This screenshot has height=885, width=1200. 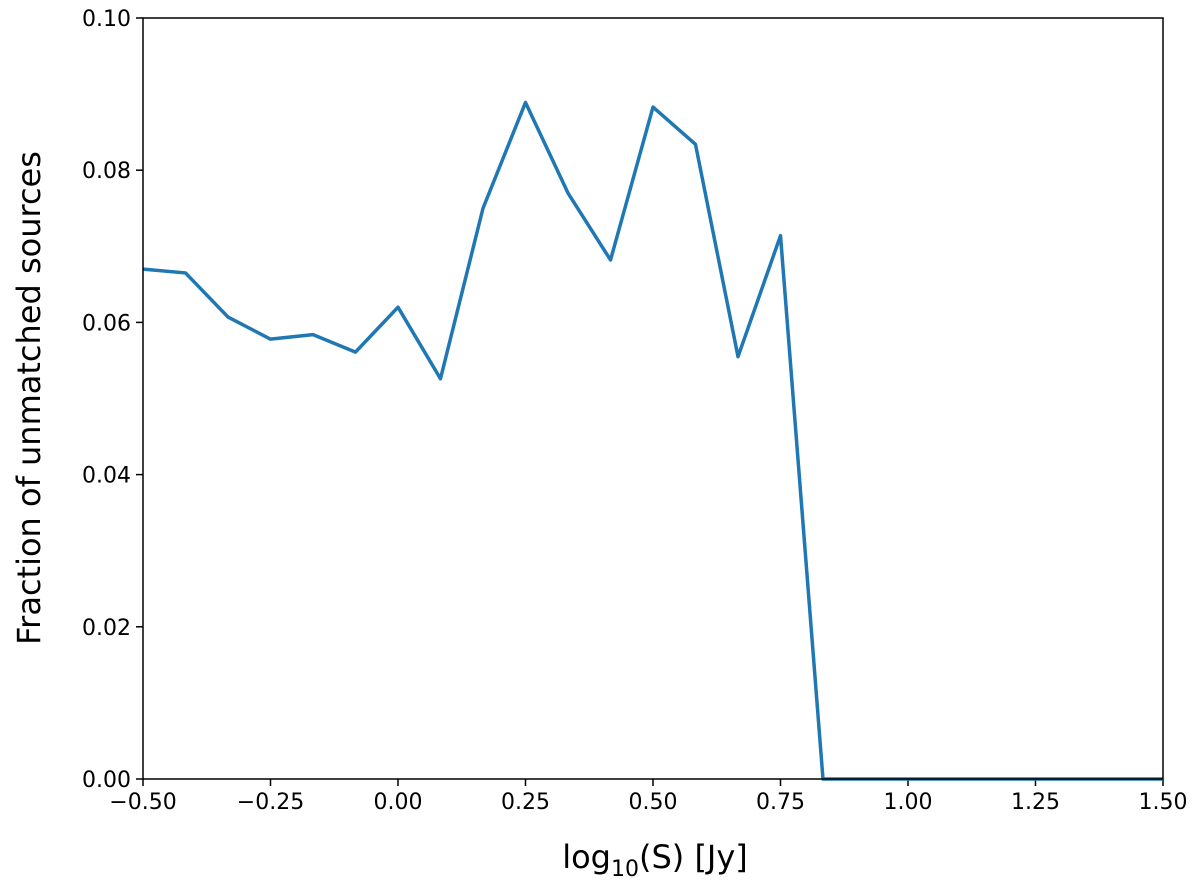 I want to click on x-tick-label: 0.50, so click(x=653, y=802).